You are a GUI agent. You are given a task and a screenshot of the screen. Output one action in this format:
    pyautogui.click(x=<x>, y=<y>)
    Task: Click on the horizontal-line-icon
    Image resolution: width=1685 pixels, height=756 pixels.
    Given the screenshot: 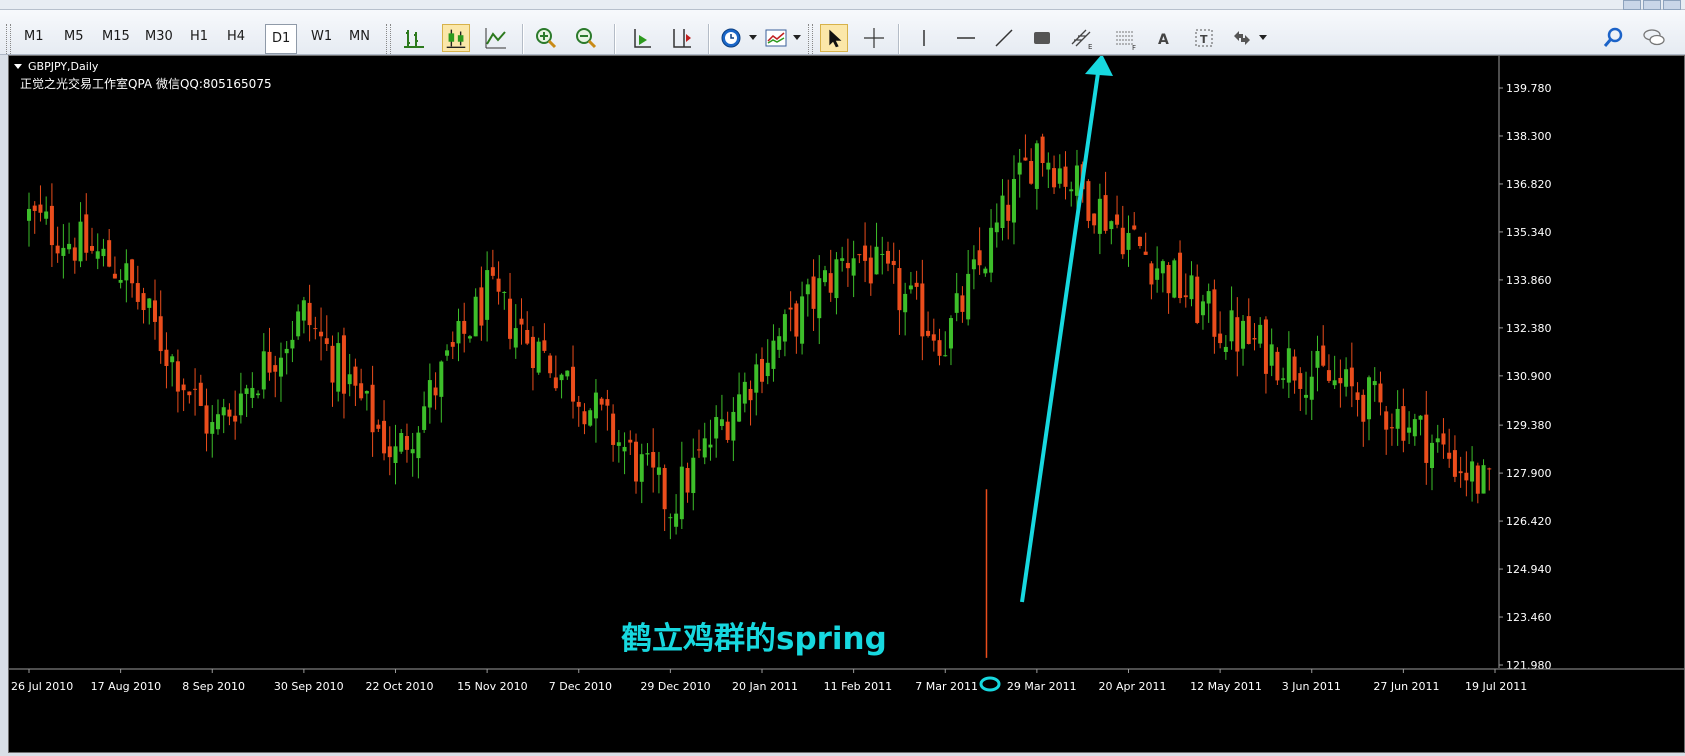 What is the action you would take?
    pyautogui.click(x=966, y=38)
    